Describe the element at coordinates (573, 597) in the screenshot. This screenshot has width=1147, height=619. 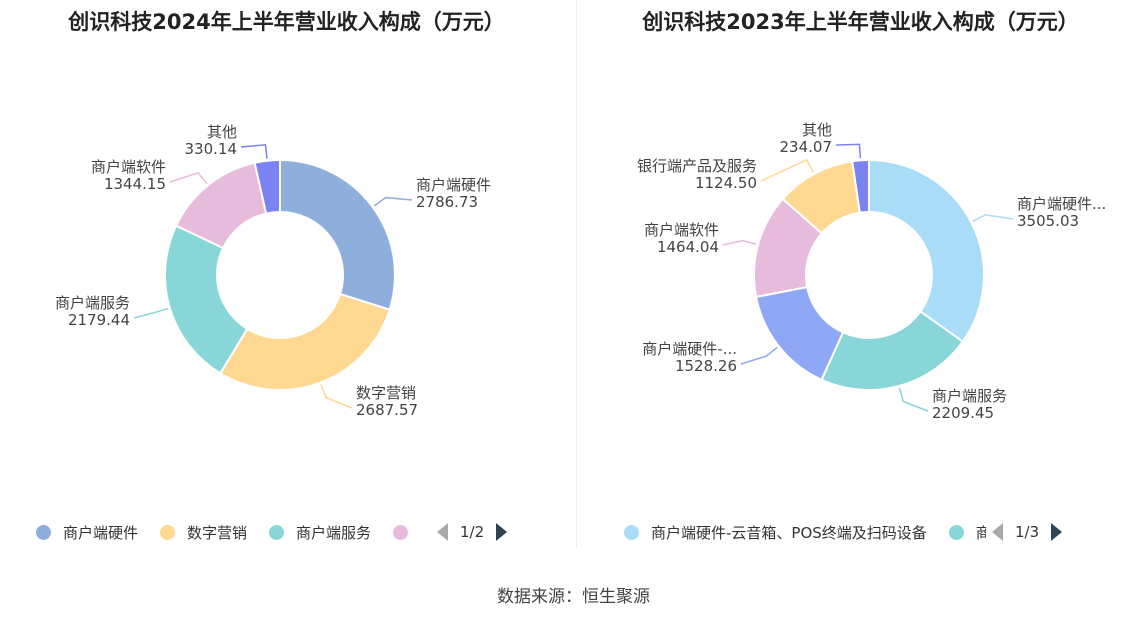
I see `data-source-note: 数据来源：恒生聚源` at that location.